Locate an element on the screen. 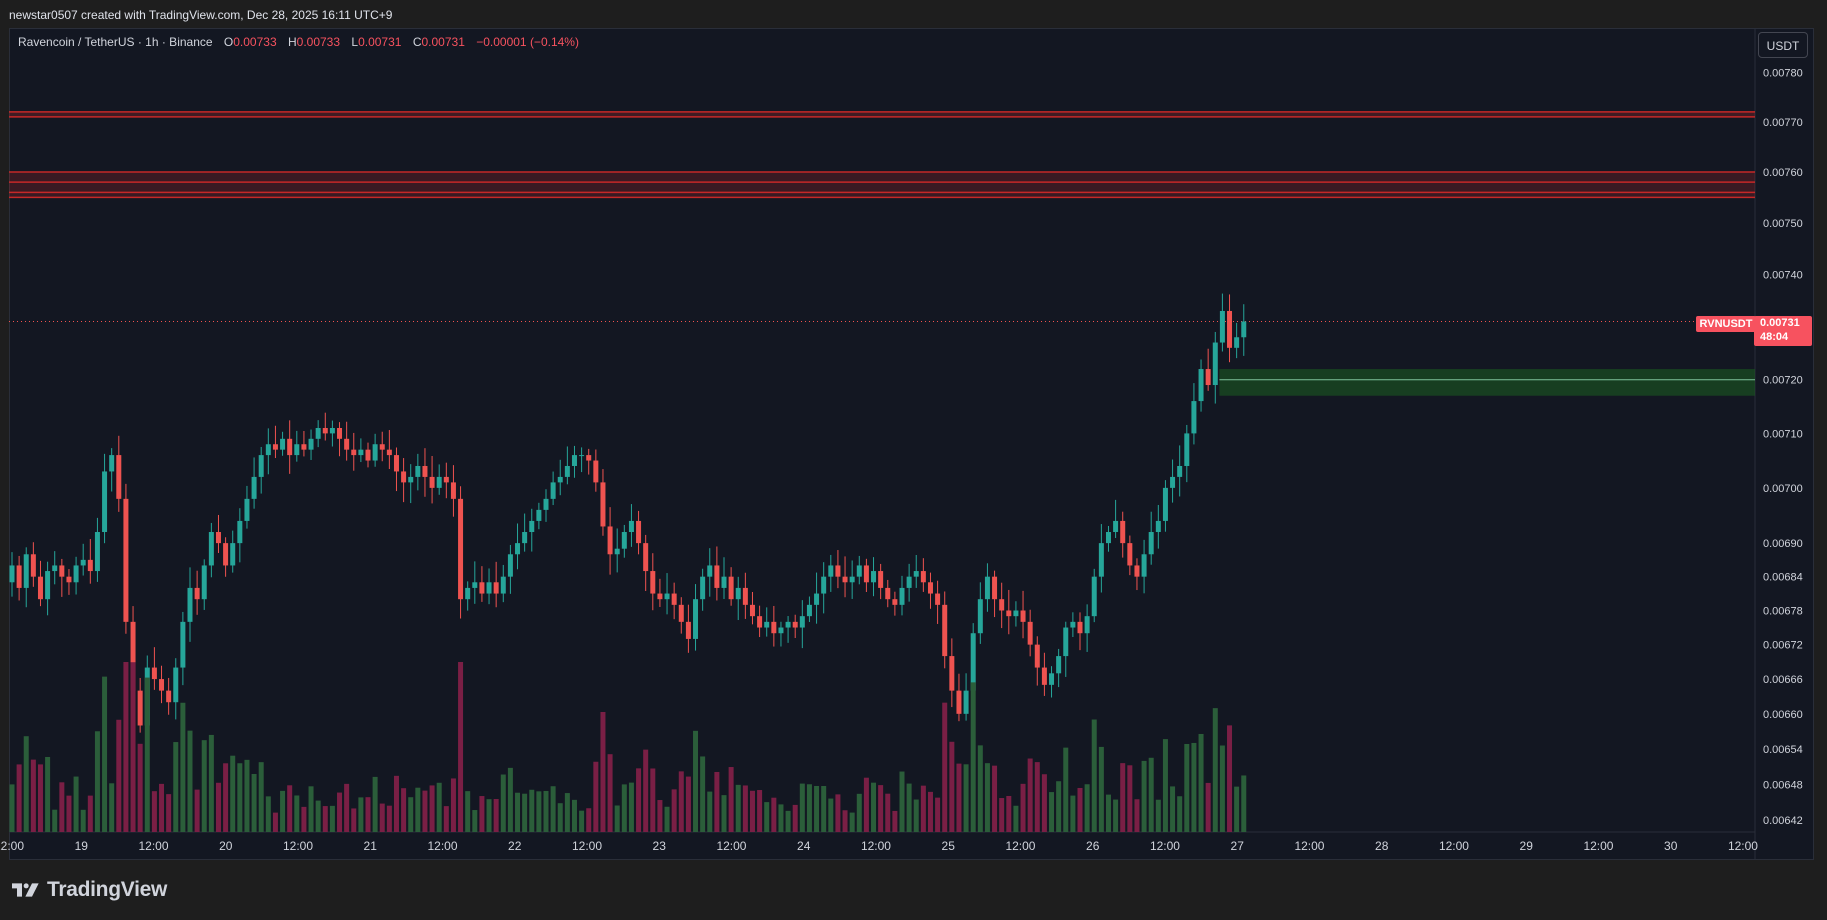 The height and width of the screenshot is (920, 1827). last-price-box: 0.00731 48:04 is located at coordinates (1783, 331).